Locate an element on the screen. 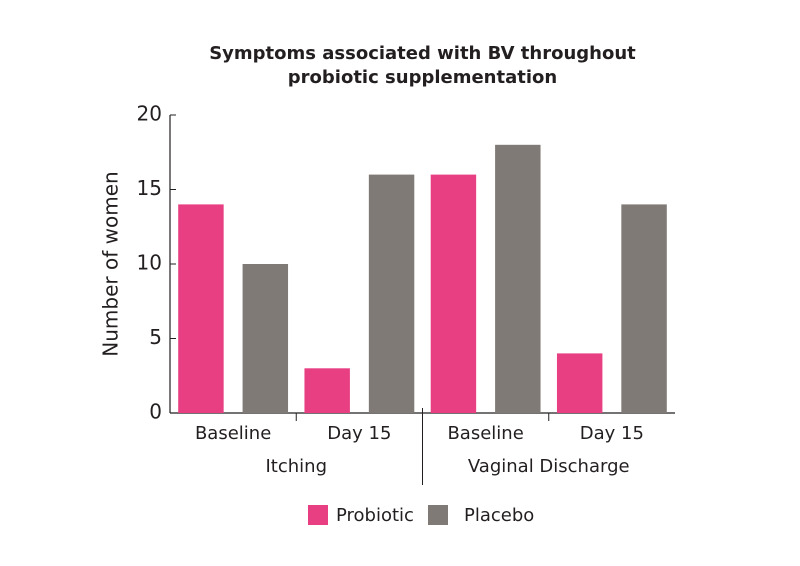  y-tick-label: 20 is located at coordinates (149, 114).